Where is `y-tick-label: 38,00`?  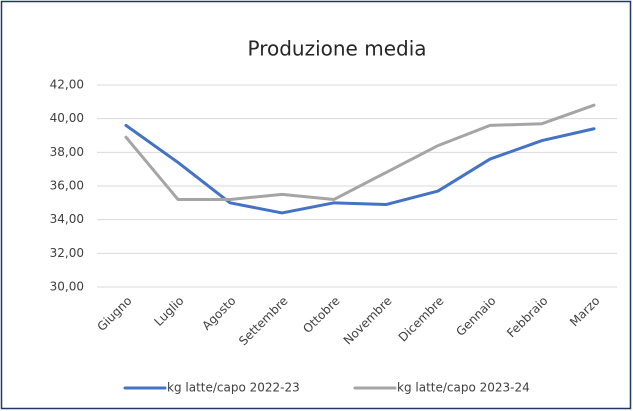
y-tick-label: 38,00 is located at coordinates (67, 152).